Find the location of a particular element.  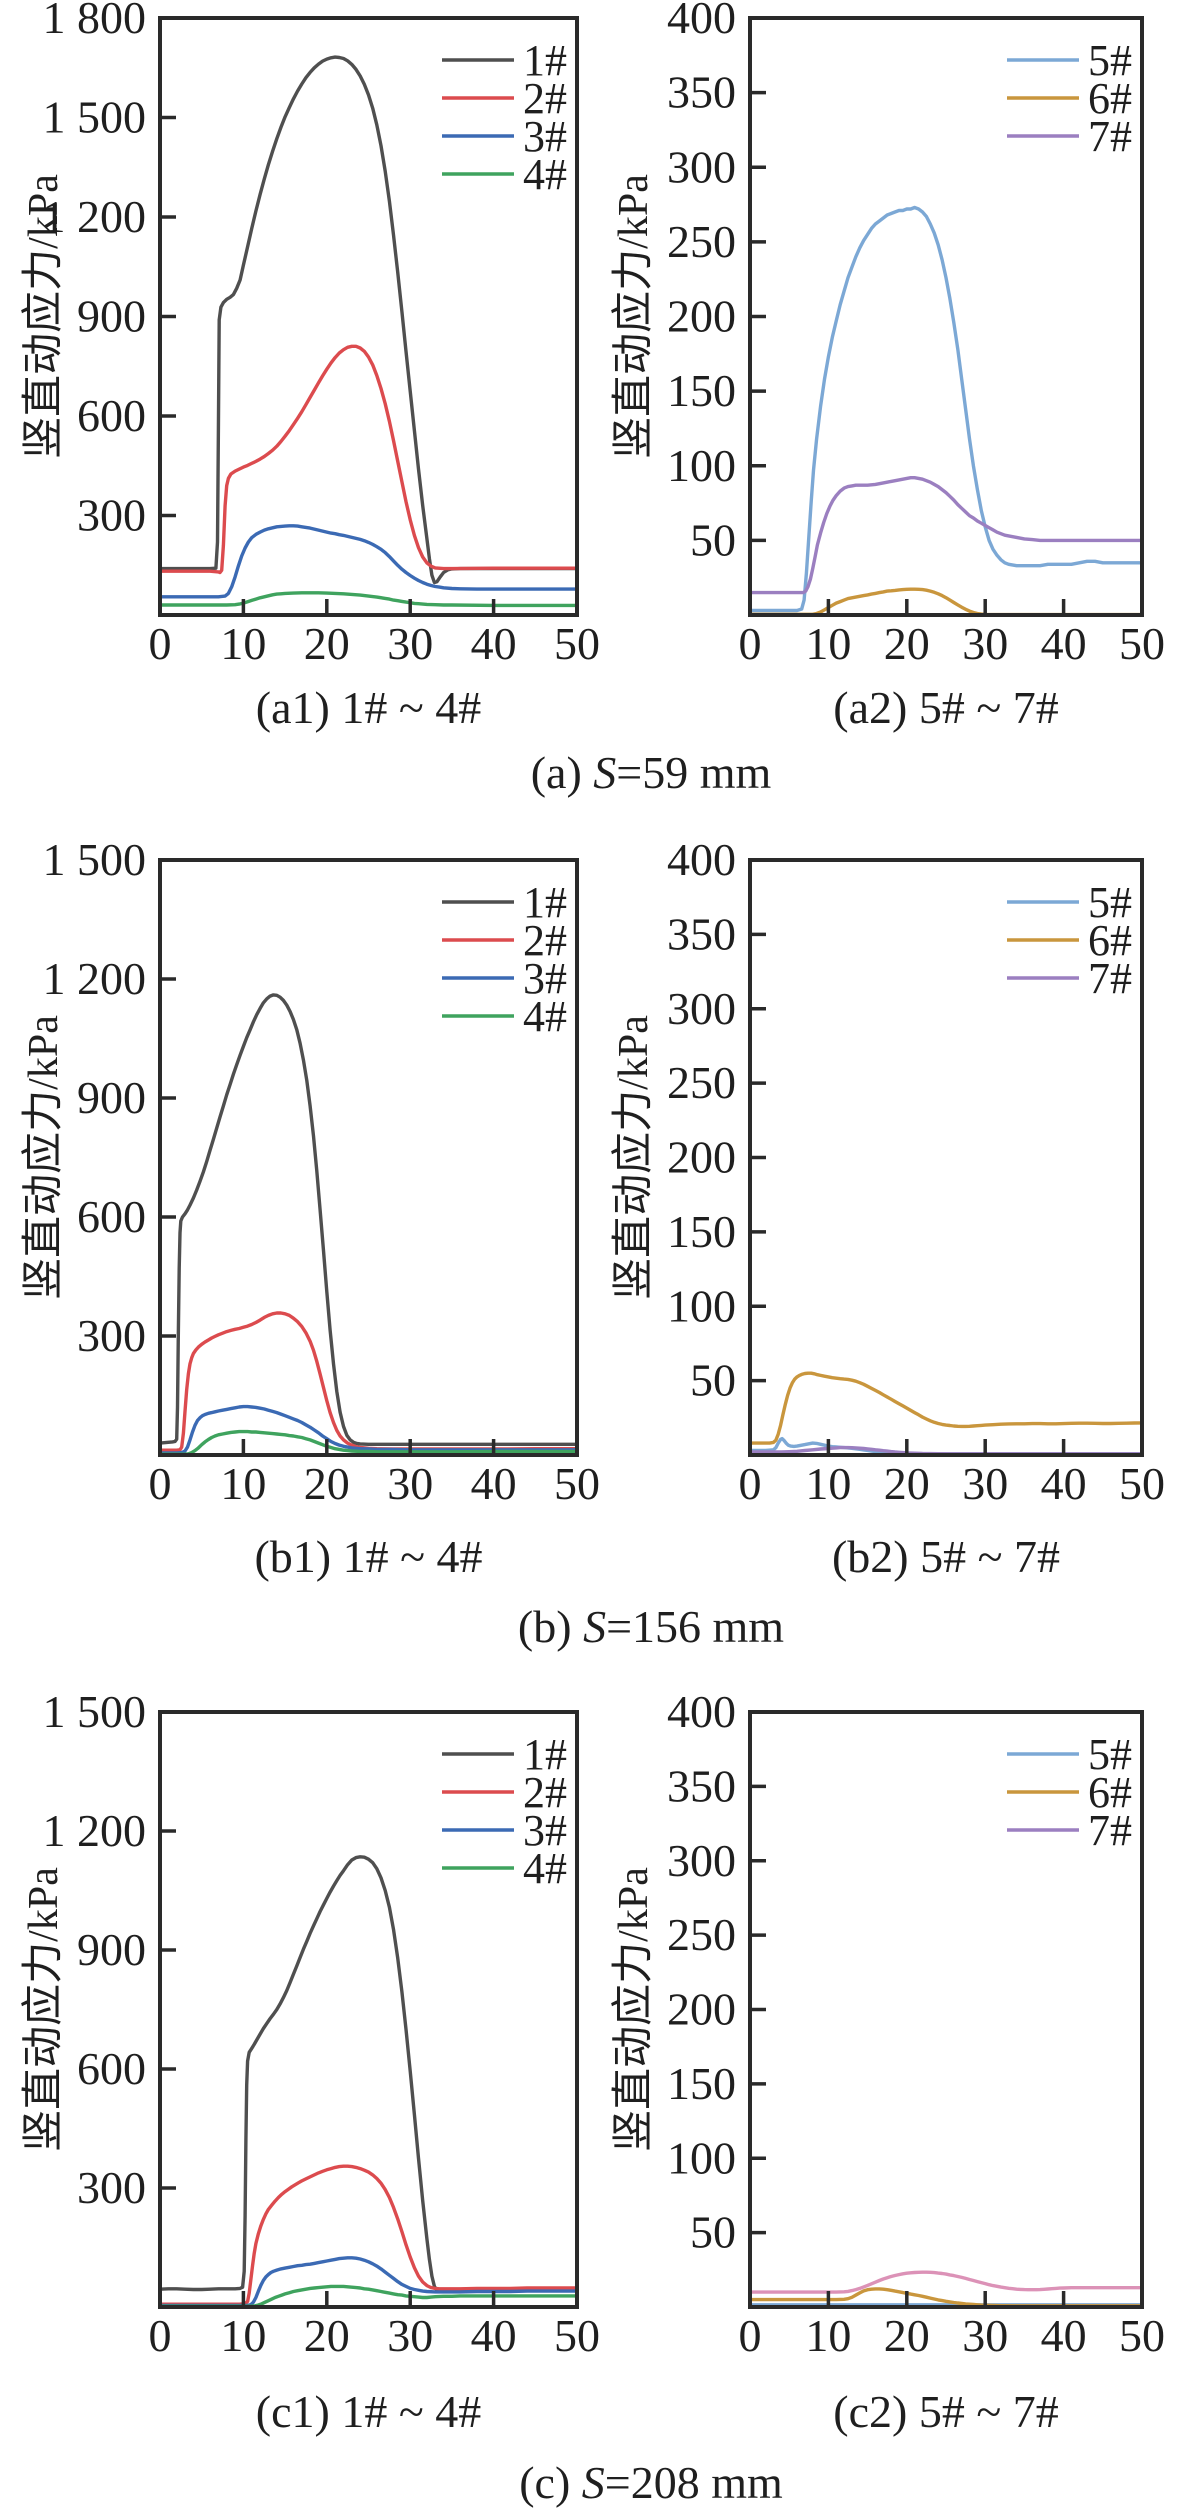

legend-label-7#: 7# is located at coordinates (1110, 136).